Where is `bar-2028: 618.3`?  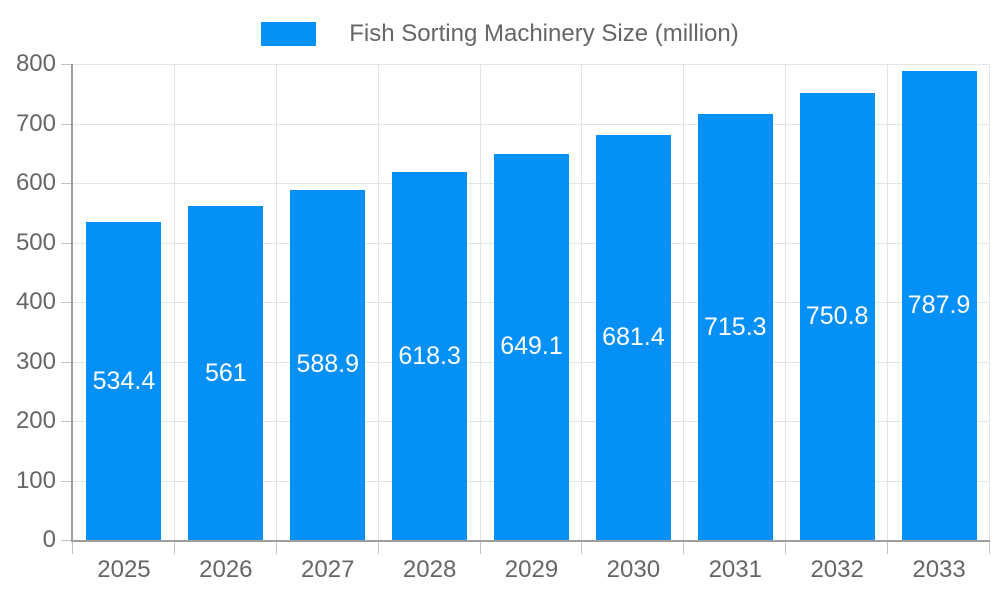
bar-2028: 618.3 is located at coordinates (430, 356).